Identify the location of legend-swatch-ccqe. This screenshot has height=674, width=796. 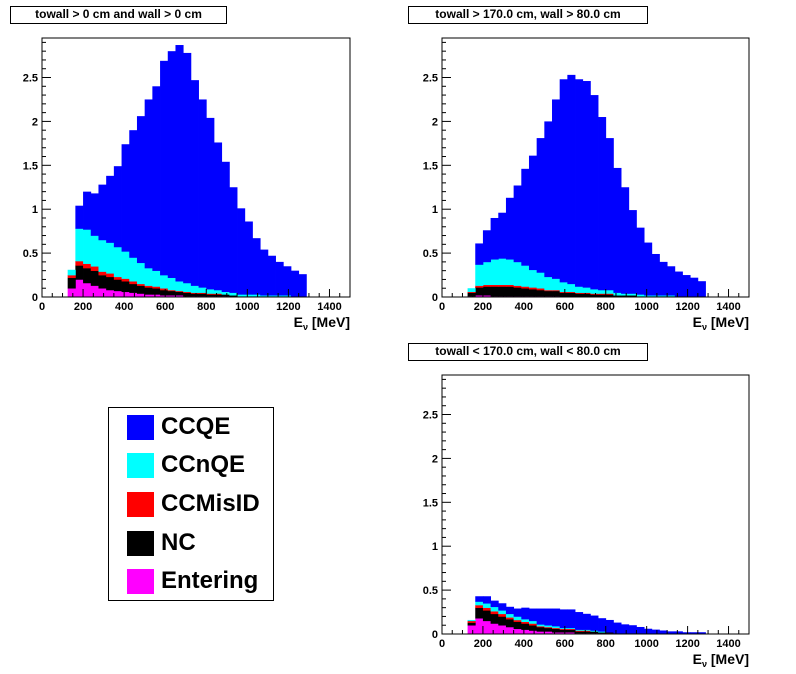
(140, 427).